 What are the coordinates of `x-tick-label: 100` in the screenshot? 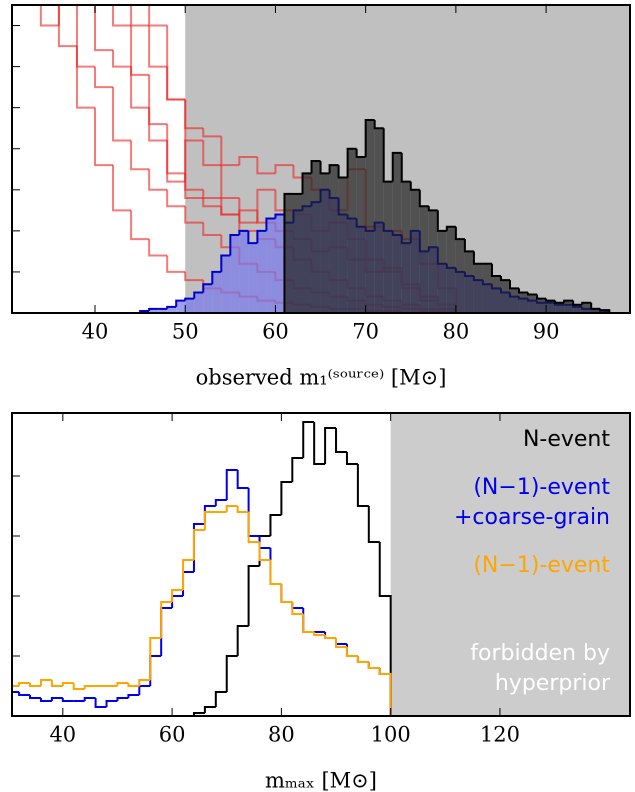 It's located at (391, 735).